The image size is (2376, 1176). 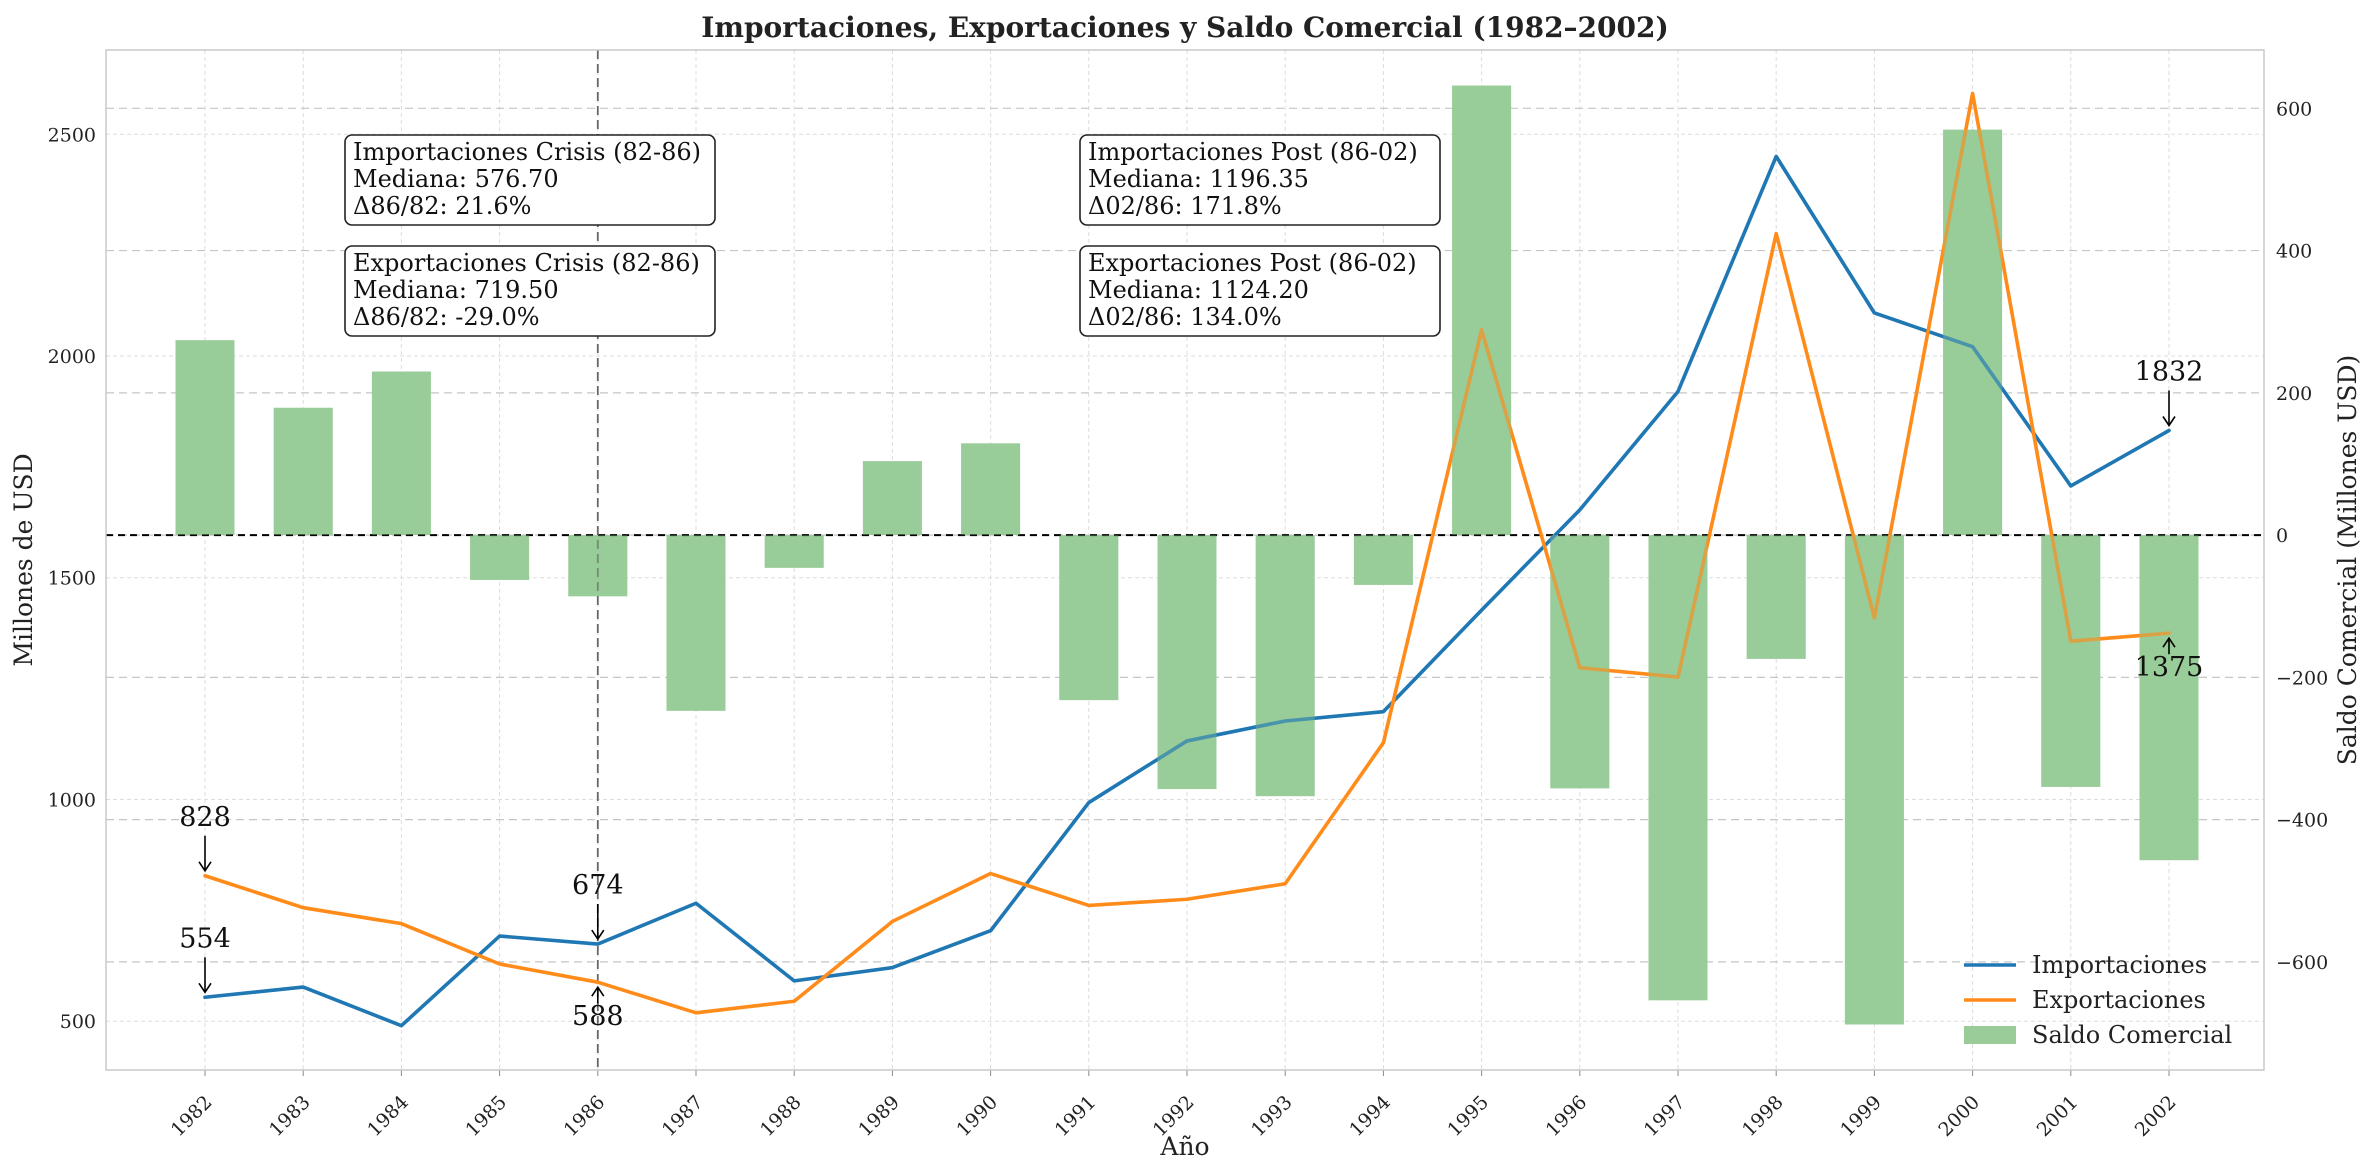 What do you see at coordinates (2119, 1000) in the screenshot?
I see `legend-label: Exportaciones` at bounding box center [2119, 1000].